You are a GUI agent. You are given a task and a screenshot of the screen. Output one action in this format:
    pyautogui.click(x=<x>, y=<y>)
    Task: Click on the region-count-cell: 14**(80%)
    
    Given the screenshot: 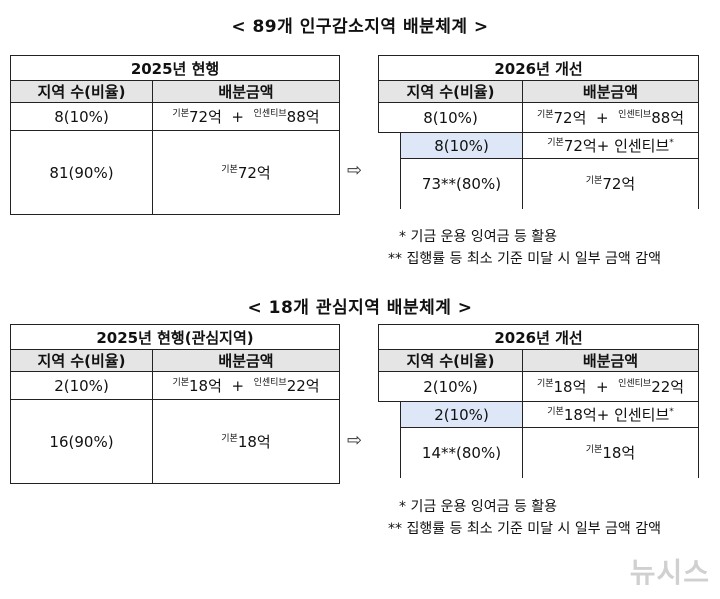 What is the action you would take?
    pyautogui.click(x=461, y=452)
    